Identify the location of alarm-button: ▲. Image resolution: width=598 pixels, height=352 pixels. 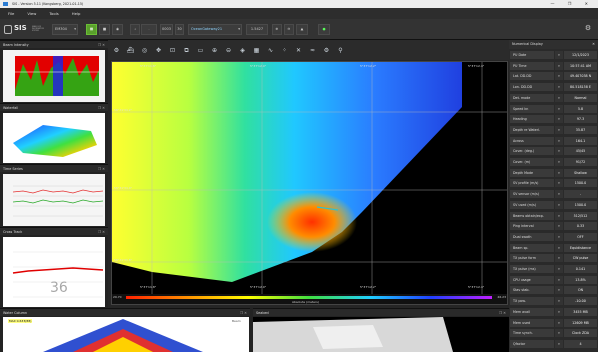
(302, 29).